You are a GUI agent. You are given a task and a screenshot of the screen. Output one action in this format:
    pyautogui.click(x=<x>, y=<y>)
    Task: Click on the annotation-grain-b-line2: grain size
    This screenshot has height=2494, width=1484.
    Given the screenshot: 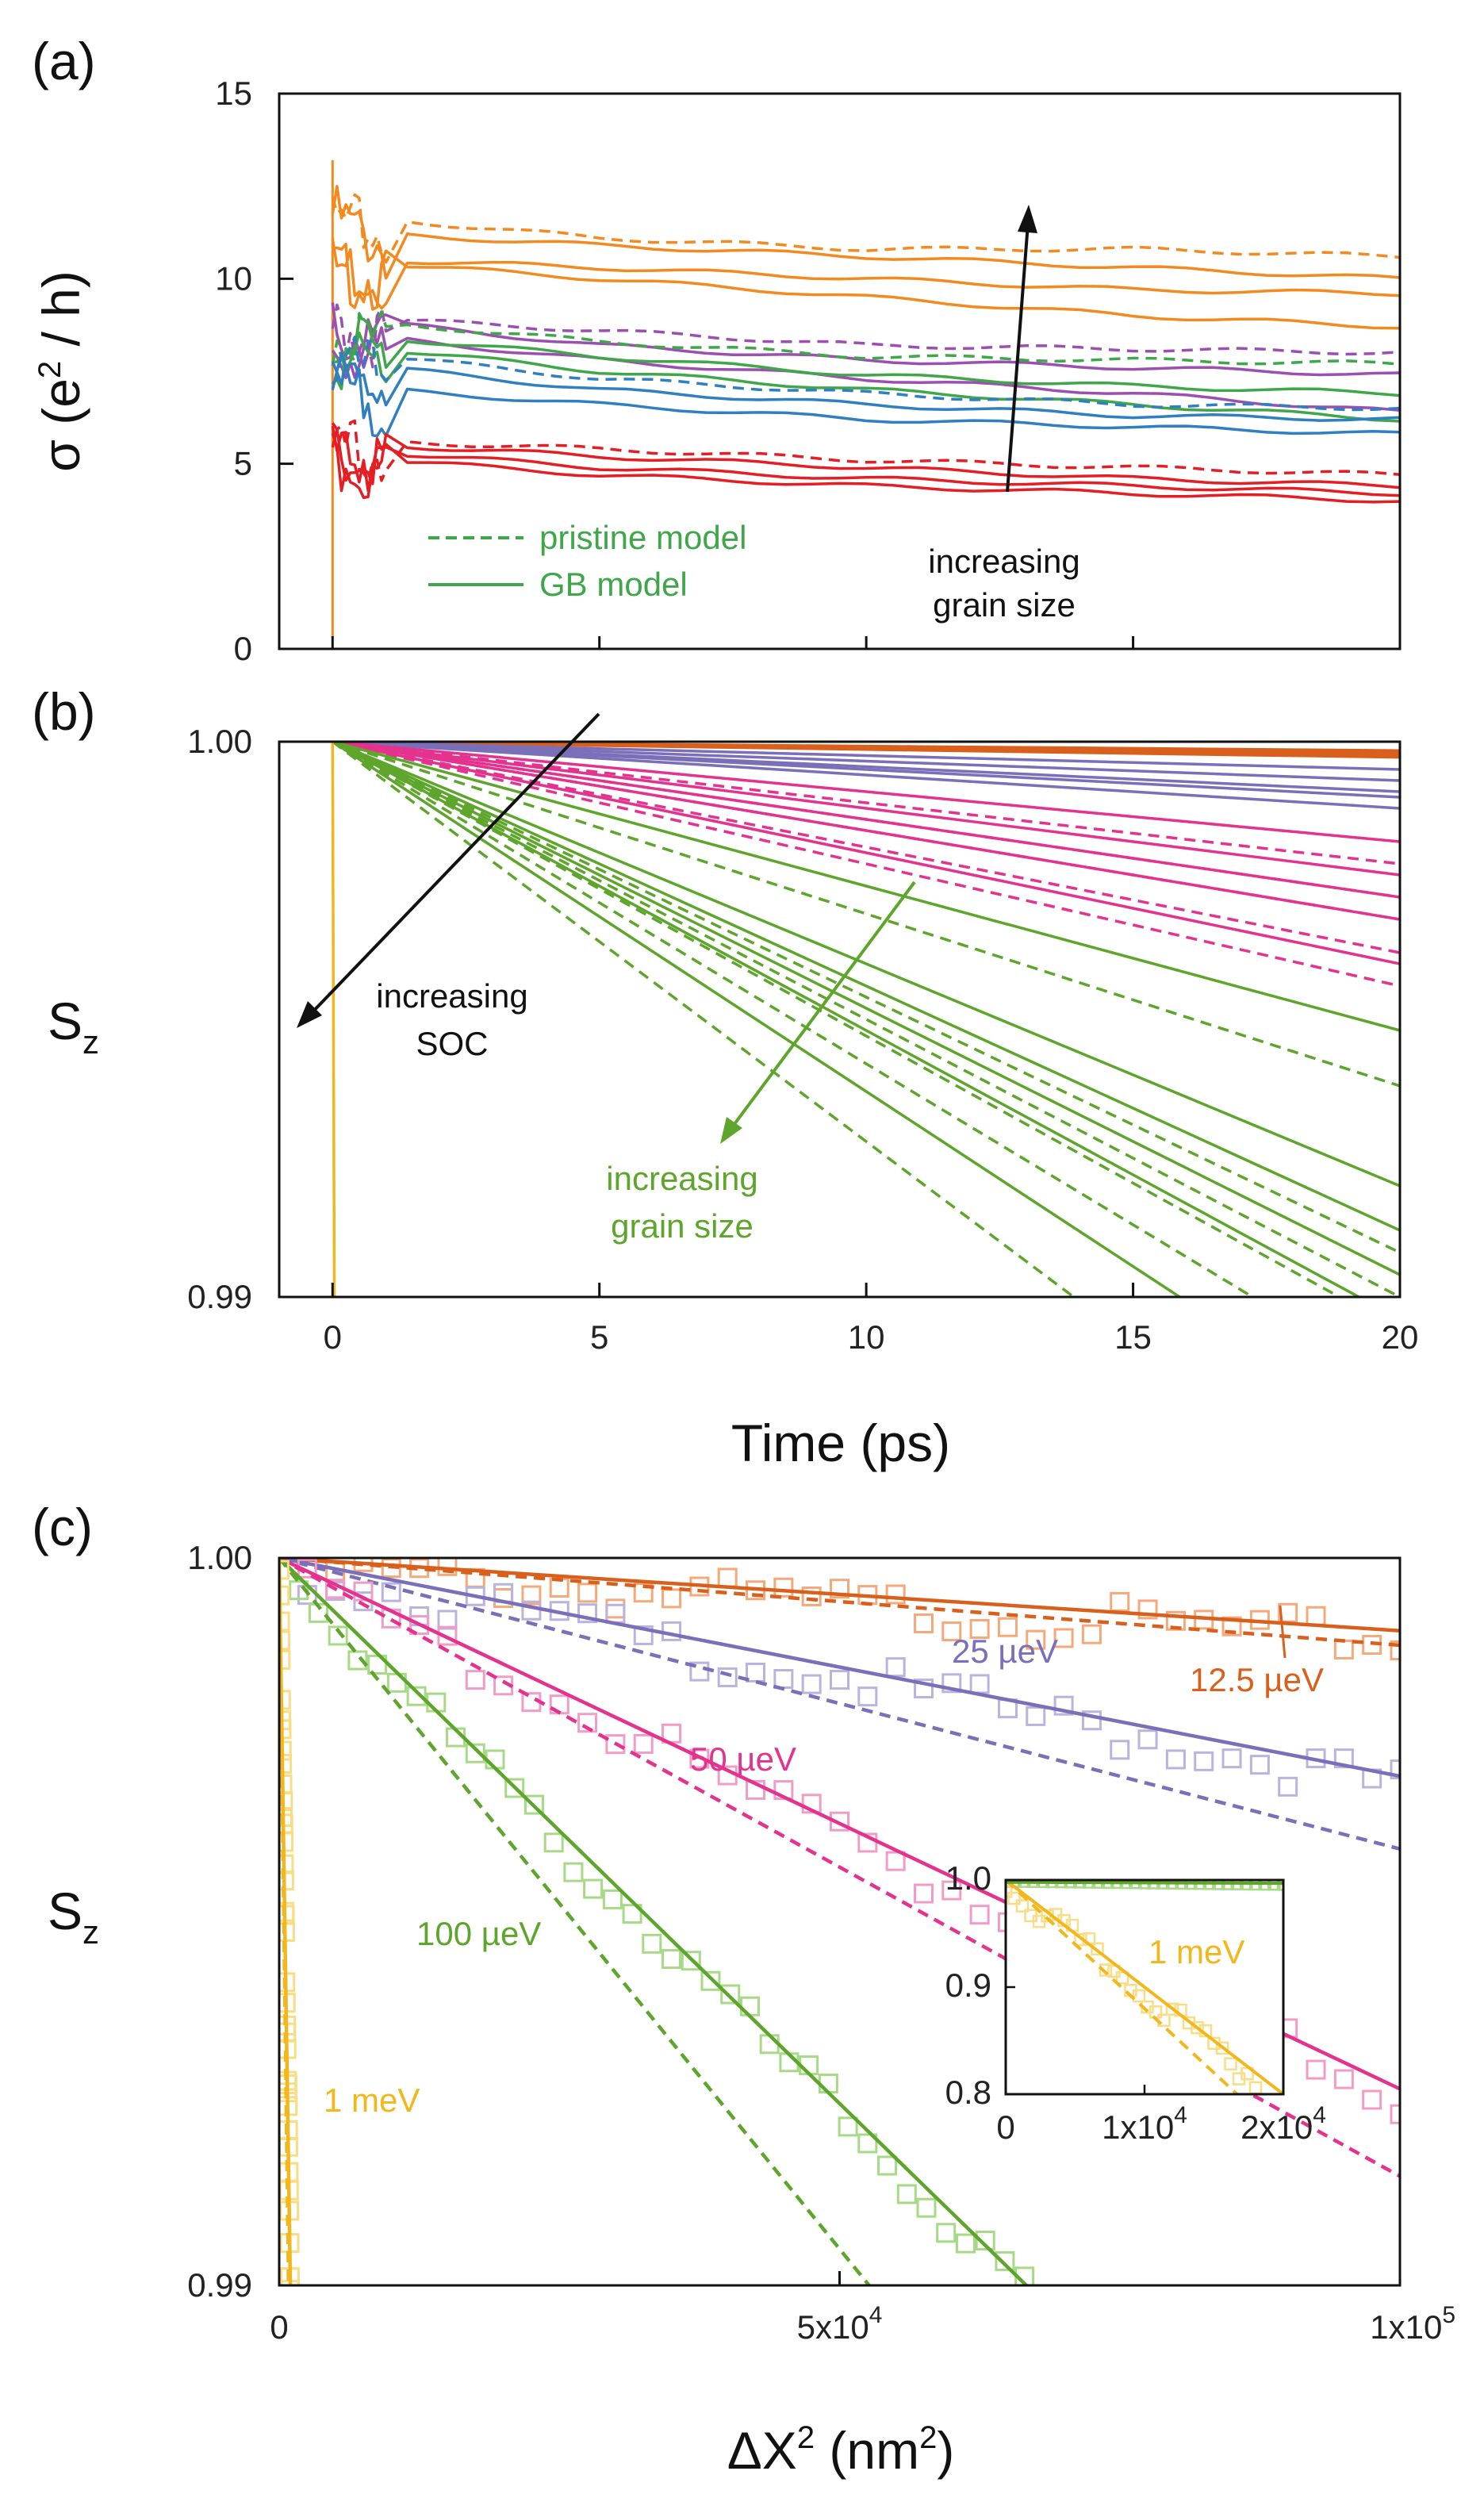 What is the action you would take?
    pyautogui.click(x=682, y=1226)
    